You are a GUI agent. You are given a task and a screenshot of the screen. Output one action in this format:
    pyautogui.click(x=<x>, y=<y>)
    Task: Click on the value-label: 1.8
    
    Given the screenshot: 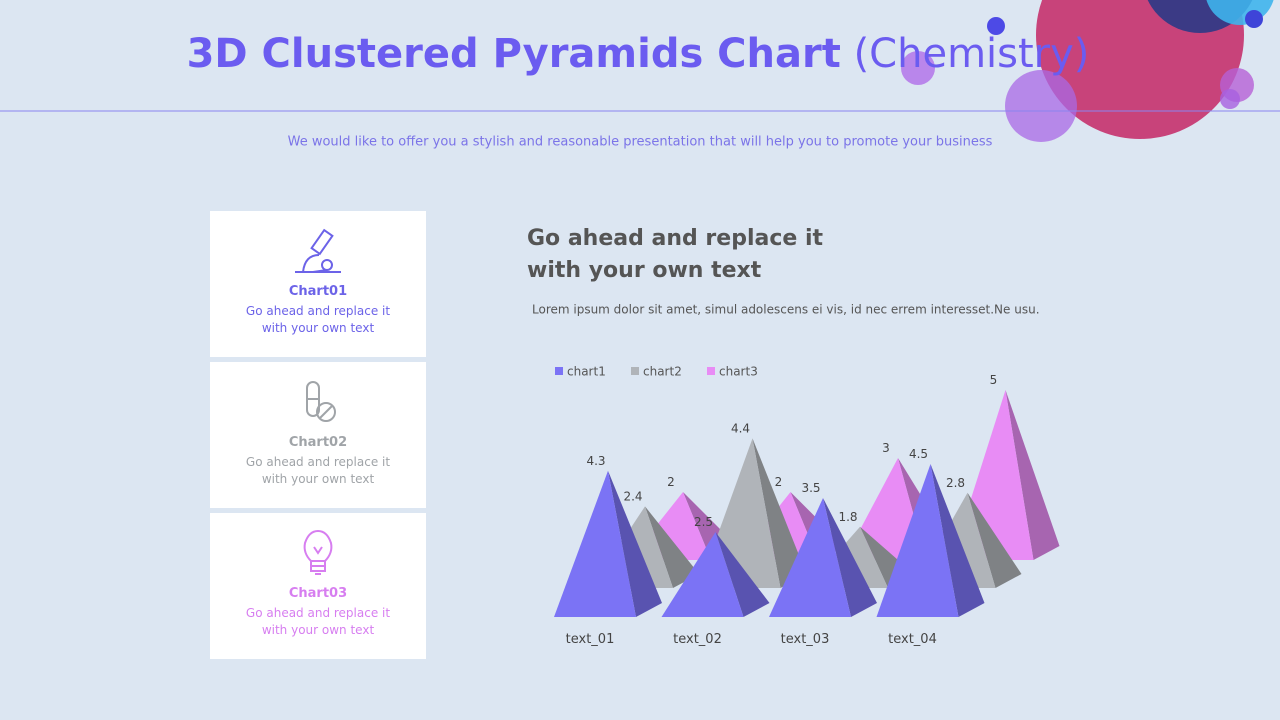 What is the action you would take?
    pyautogui.click(x=847, y=517)
    